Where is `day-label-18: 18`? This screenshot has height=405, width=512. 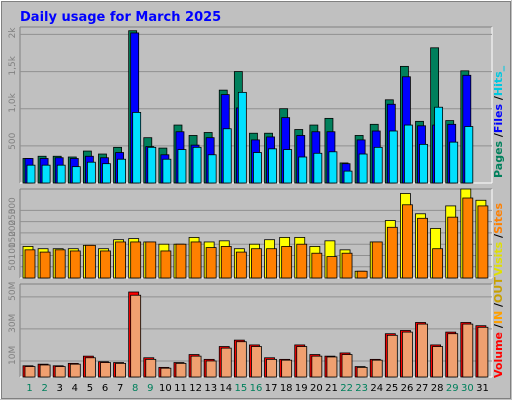 day-label-18: 18 is located at coordinates (286, 388).